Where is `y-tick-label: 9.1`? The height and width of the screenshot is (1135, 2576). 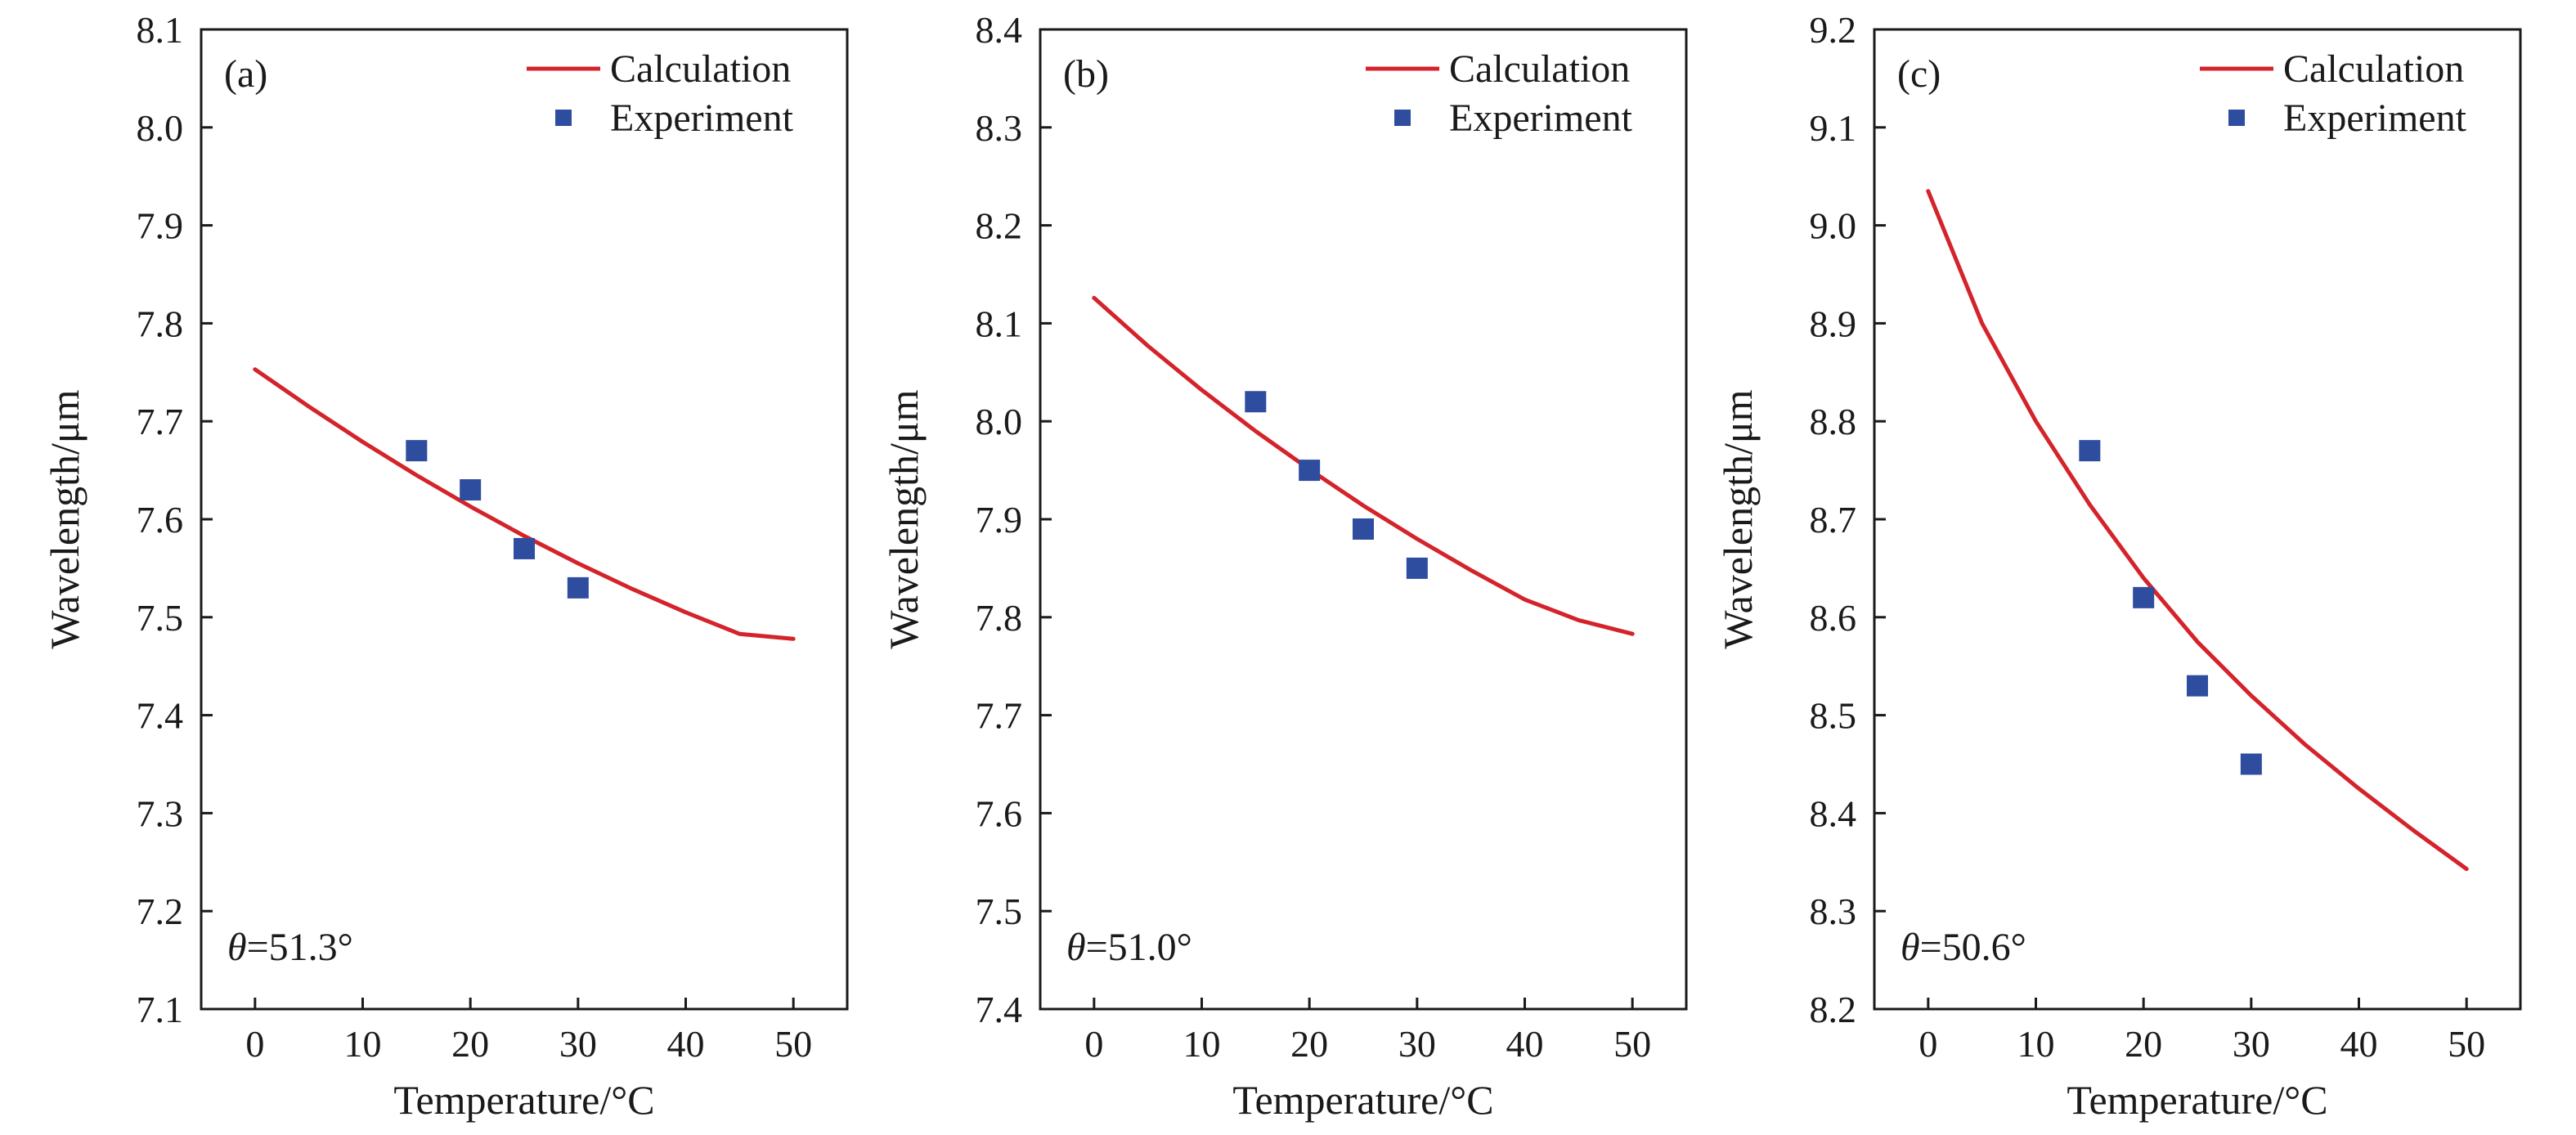
y-tick-label: 9.1 is located at coordinates (1833, 128).